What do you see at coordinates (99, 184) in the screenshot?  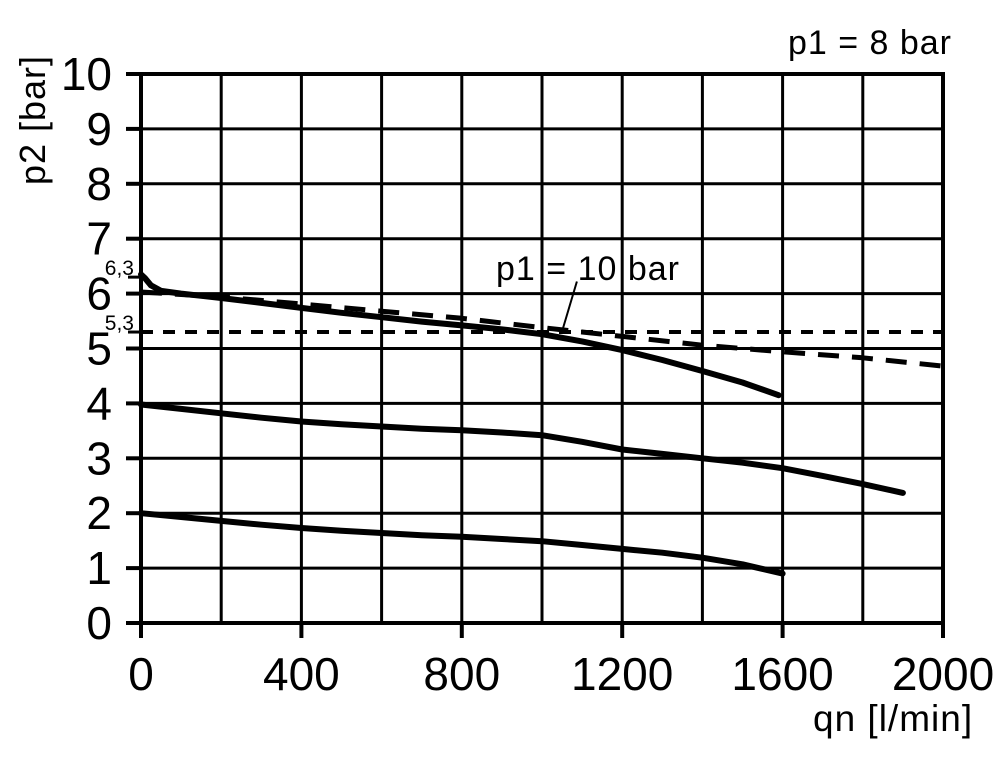 I see `y-tick-label: 8` at bounding box center [99, 184].